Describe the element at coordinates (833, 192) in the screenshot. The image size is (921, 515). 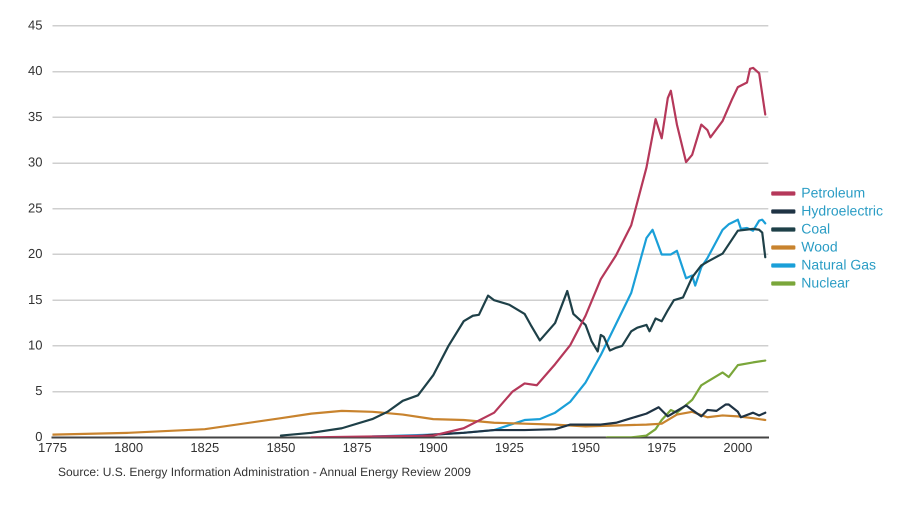
I see `legend-label: Petroleum` at that location.